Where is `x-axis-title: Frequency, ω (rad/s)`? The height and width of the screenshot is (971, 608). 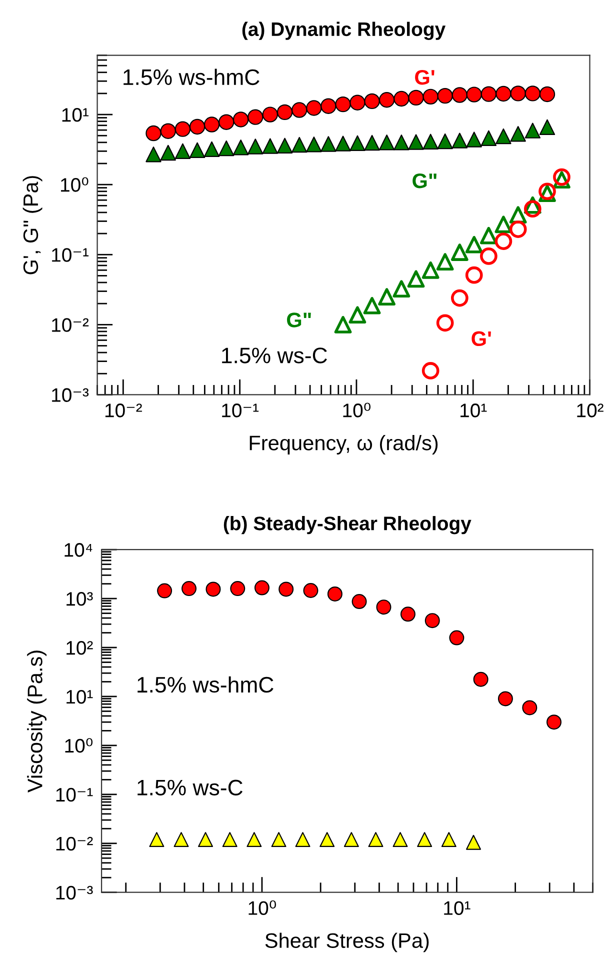
x-axis-title: Frequency, ω (rad/s) is located at coordinates (344, 444).